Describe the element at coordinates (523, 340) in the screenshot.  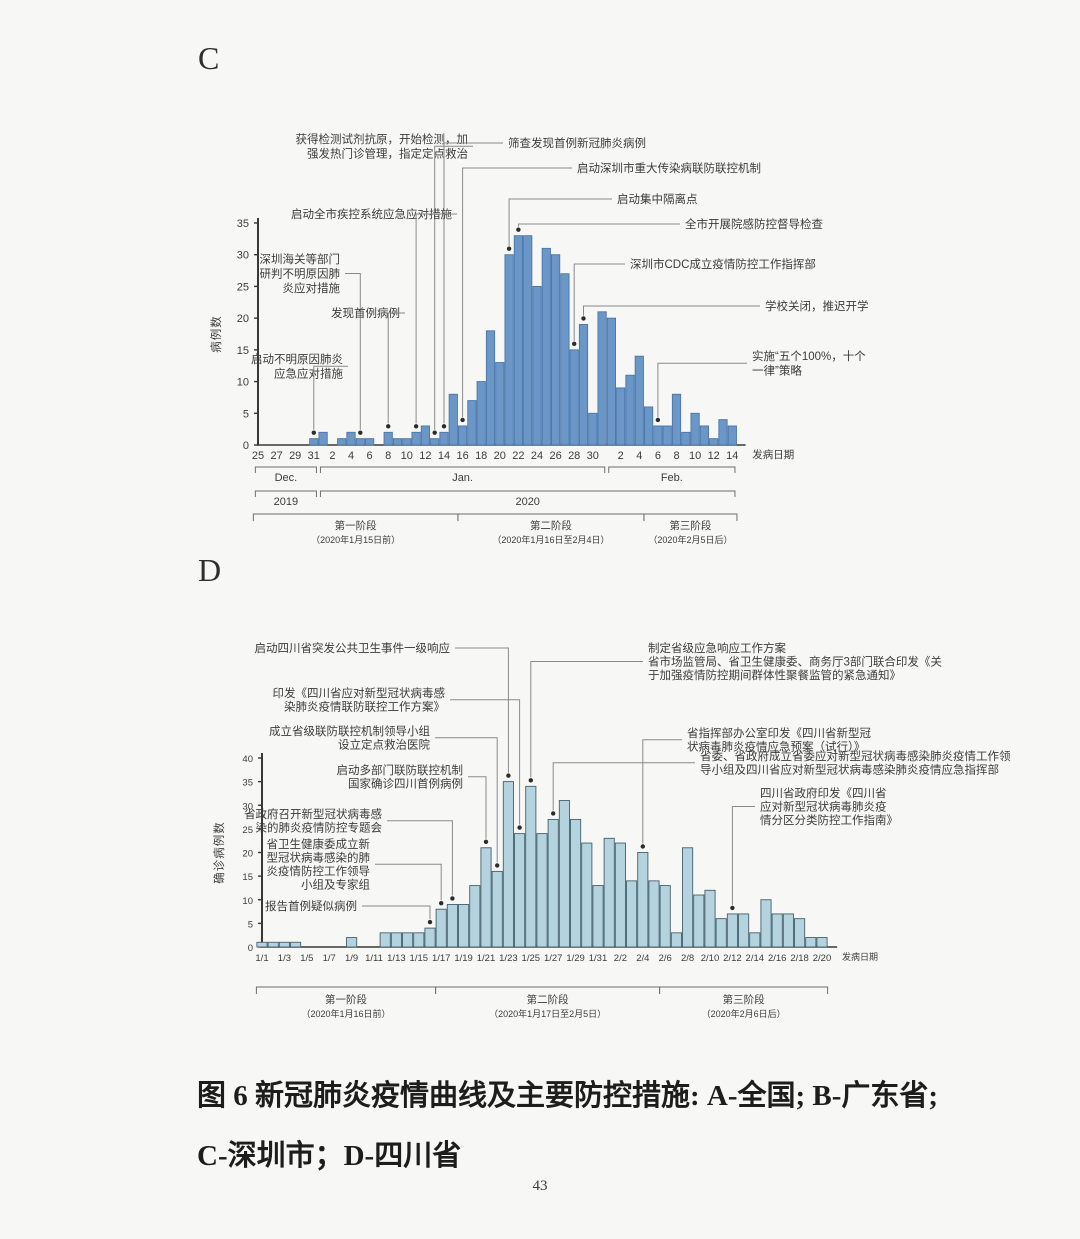
I see `bars` at that location.